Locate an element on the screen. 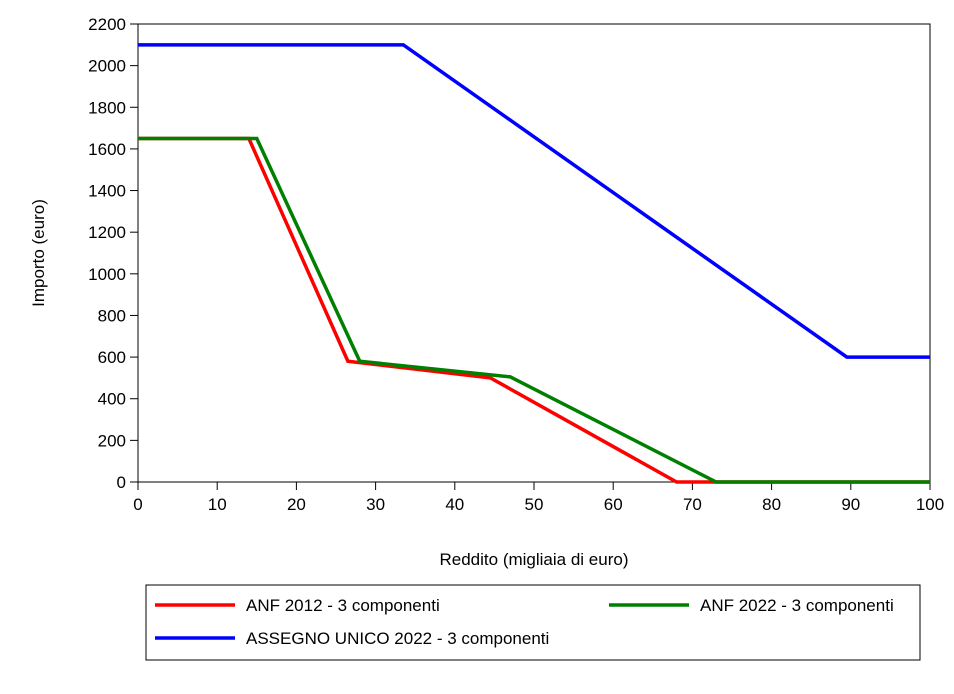 Image resolution: width=954 pixels, height=694 pixels. legend-label-2: ANF 2022 - 3 componenti is located at coordinates (797, 605).